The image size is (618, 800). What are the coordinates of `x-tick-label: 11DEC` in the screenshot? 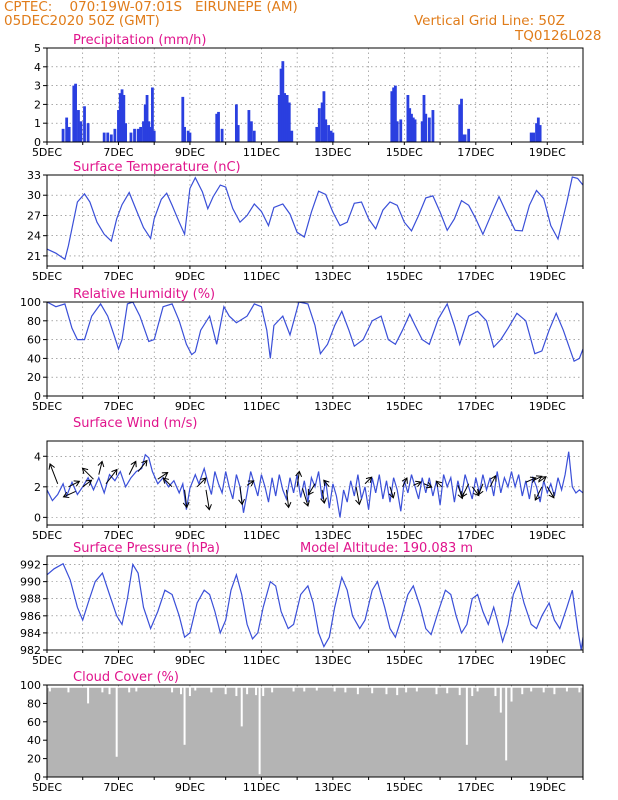 It's located at (261, 787).